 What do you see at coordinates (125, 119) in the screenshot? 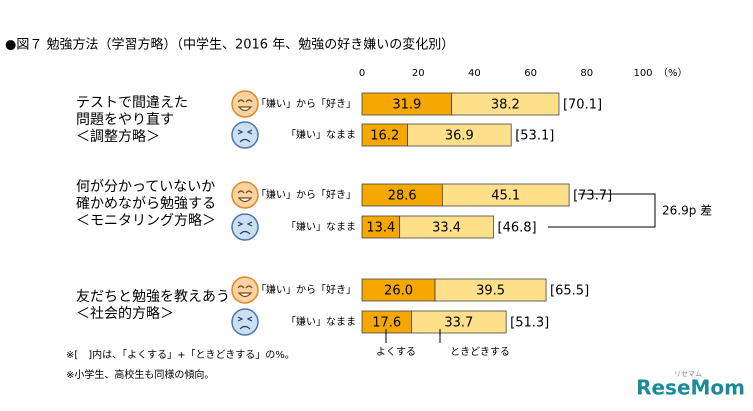
I see `group-label: 問題をやり直す` at bounding box center [125, 119].